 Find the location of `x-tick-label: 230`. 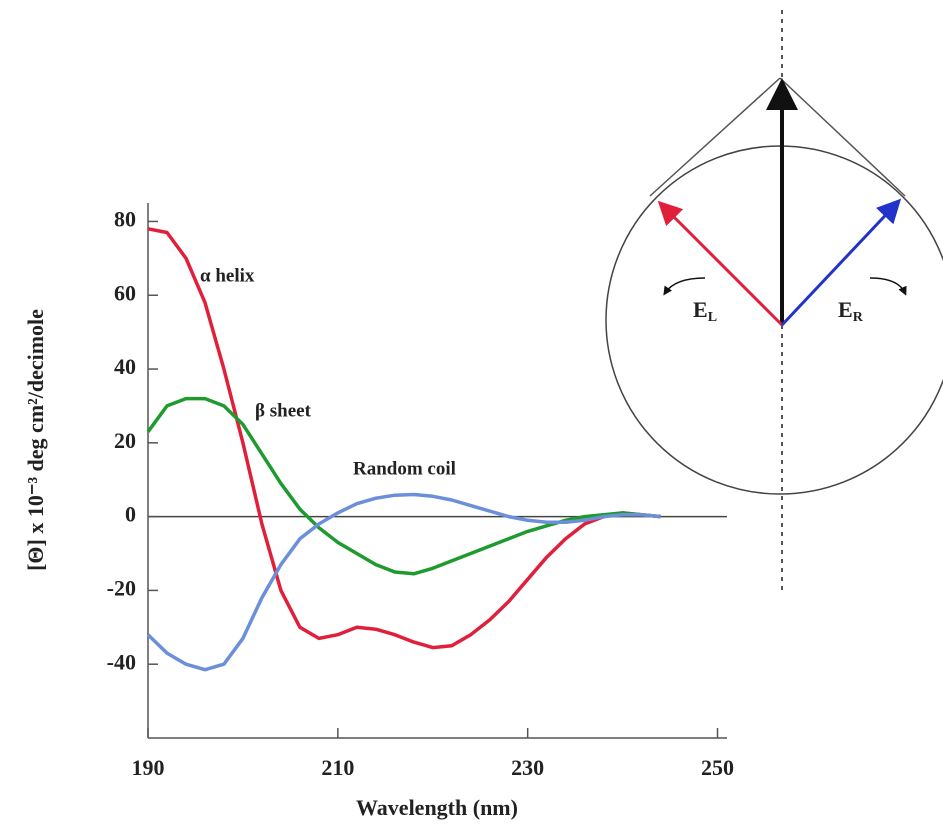

x-tick-label: 230 is located at coordinates (527, 767).